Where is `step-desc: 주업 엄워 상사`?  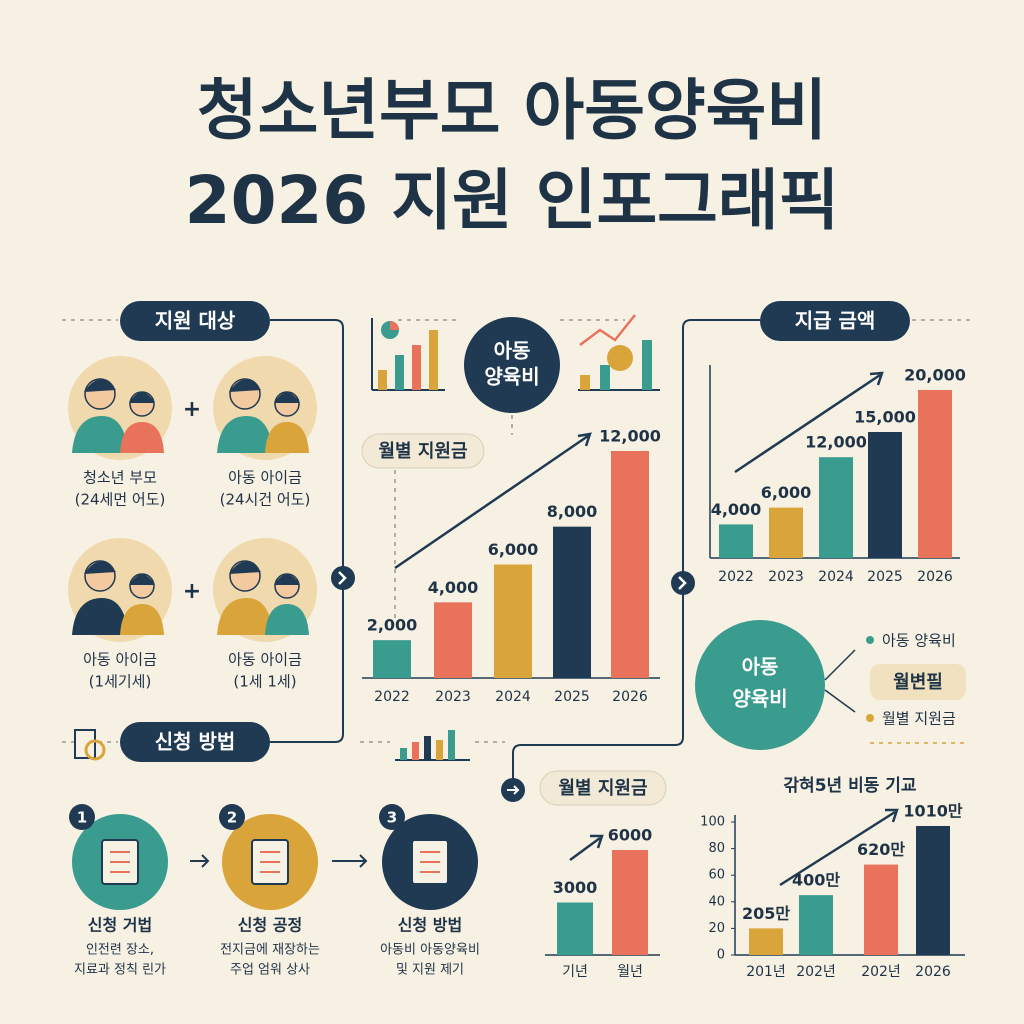
step-desc: 주업 엄워 상사 is located at coordinates (270, 970).